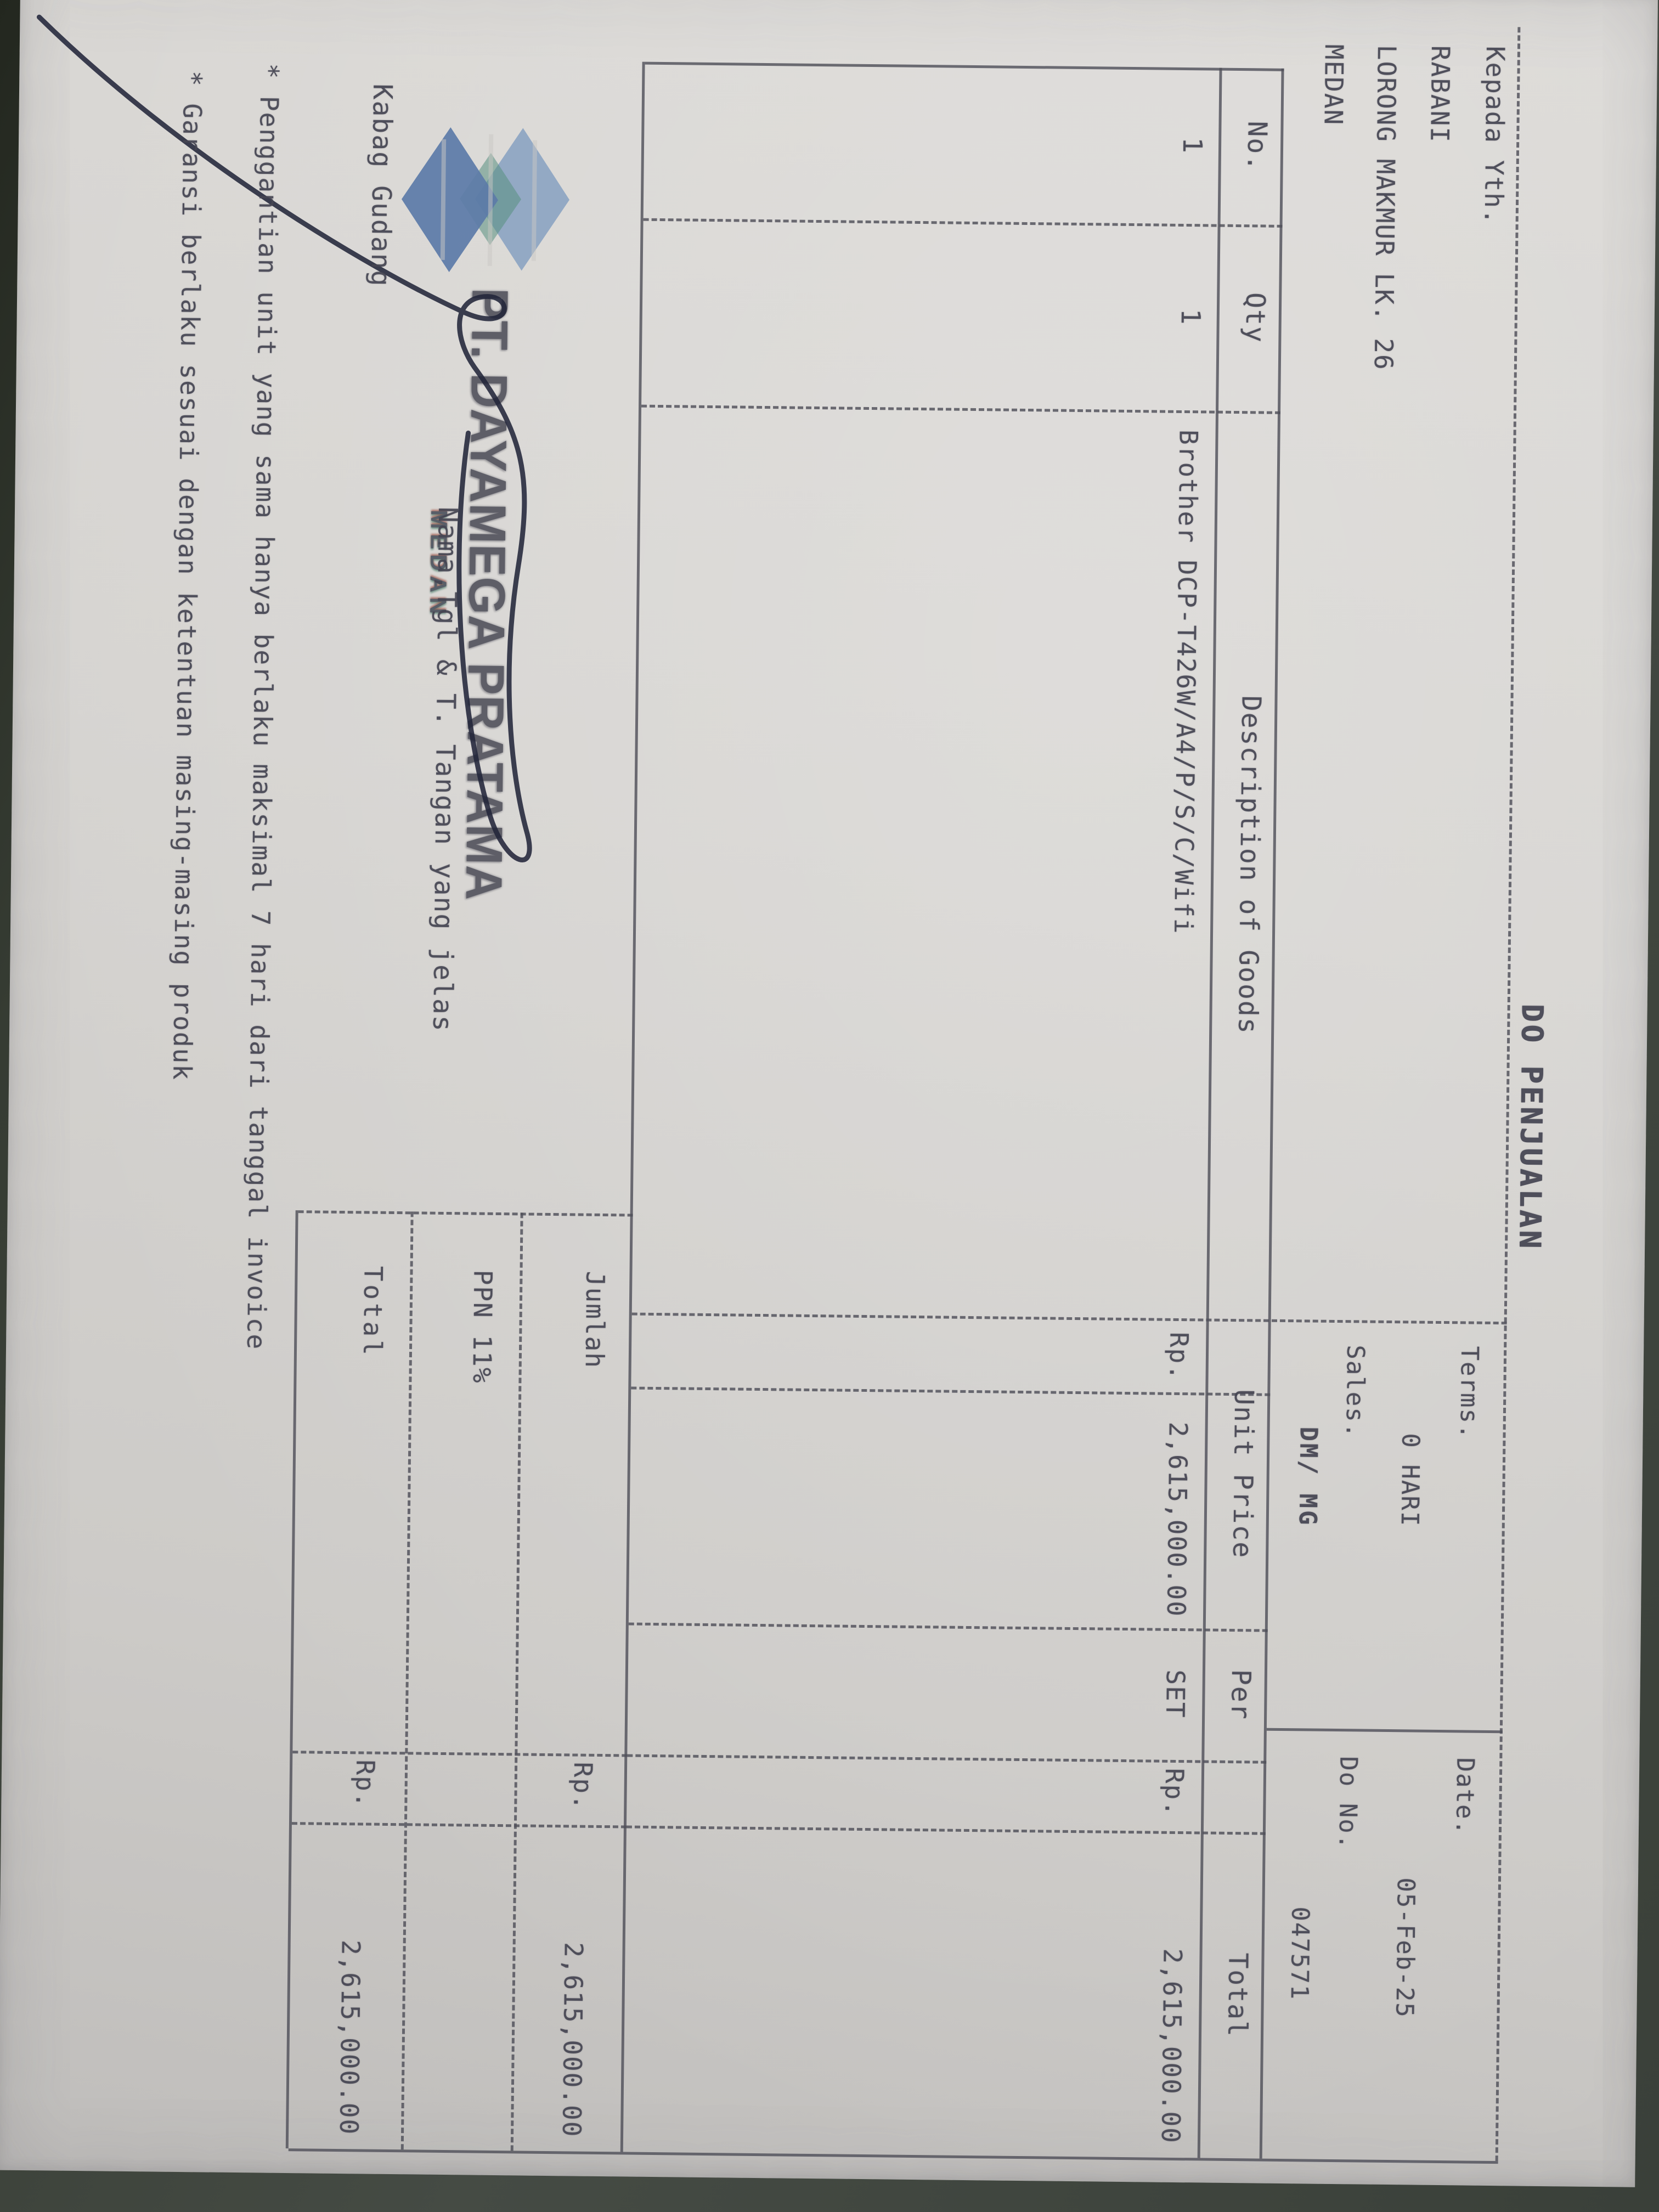  Describe the element at coordinates (485, 199) in the screenshot. I see `company-logo-icon` at that location.